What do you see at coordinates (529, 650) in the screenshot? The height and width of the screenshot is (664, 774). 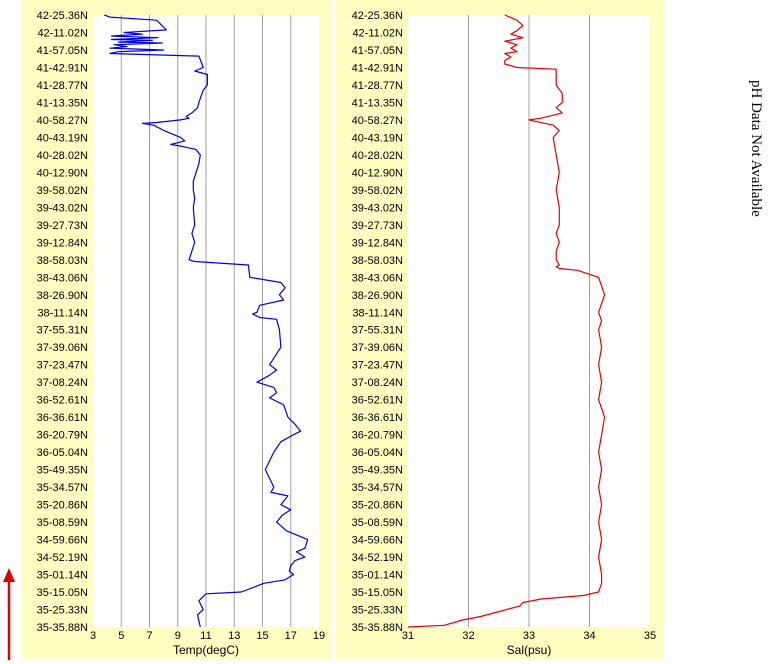 I see `x-axis-label: Sal(psu)` at bounding box center [529, 650].